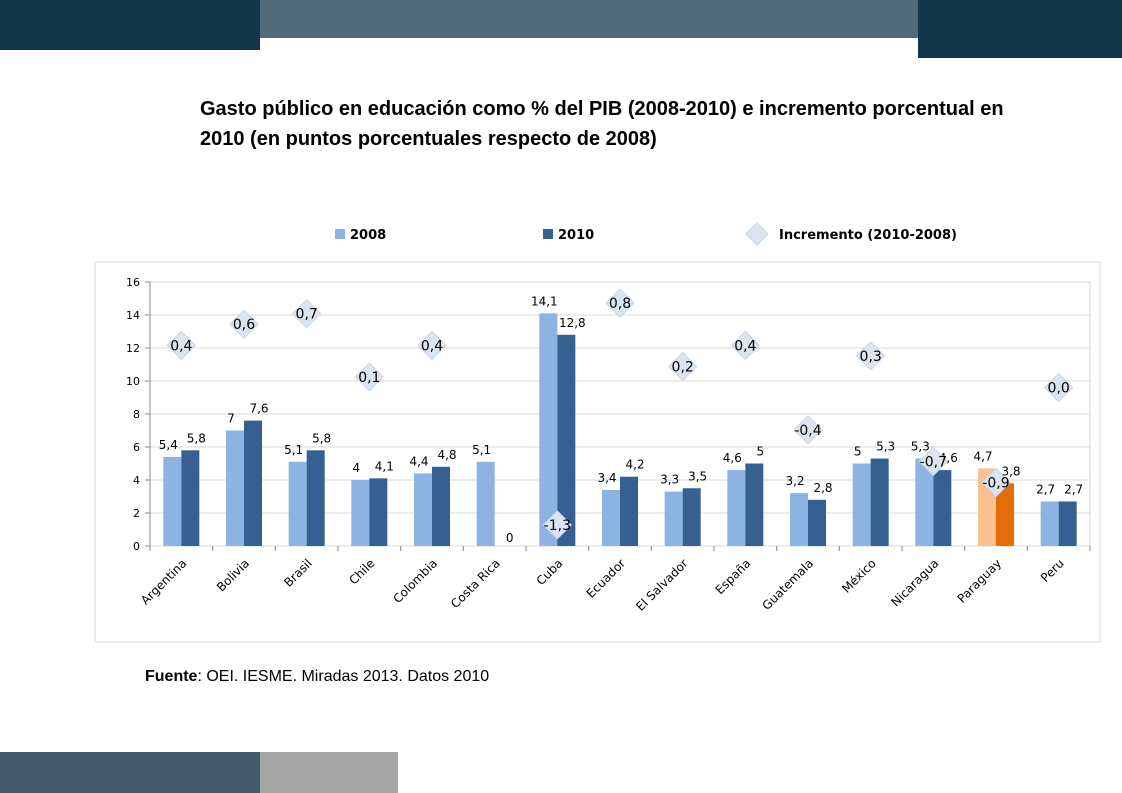 The width and height of the screenshot is (1122, 793). Describe the element at coordinates (163, 581) in the screenshot. I see `x-tick-label: Argentina` at that location.